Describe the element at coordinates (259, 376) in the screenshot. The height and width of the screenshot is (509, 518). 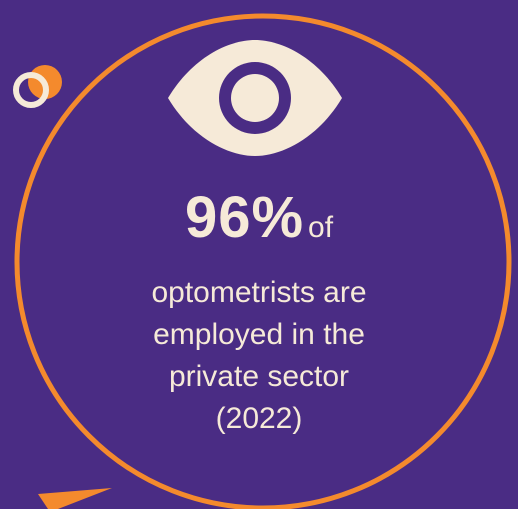
I see `stat-line: private sector` at that location.